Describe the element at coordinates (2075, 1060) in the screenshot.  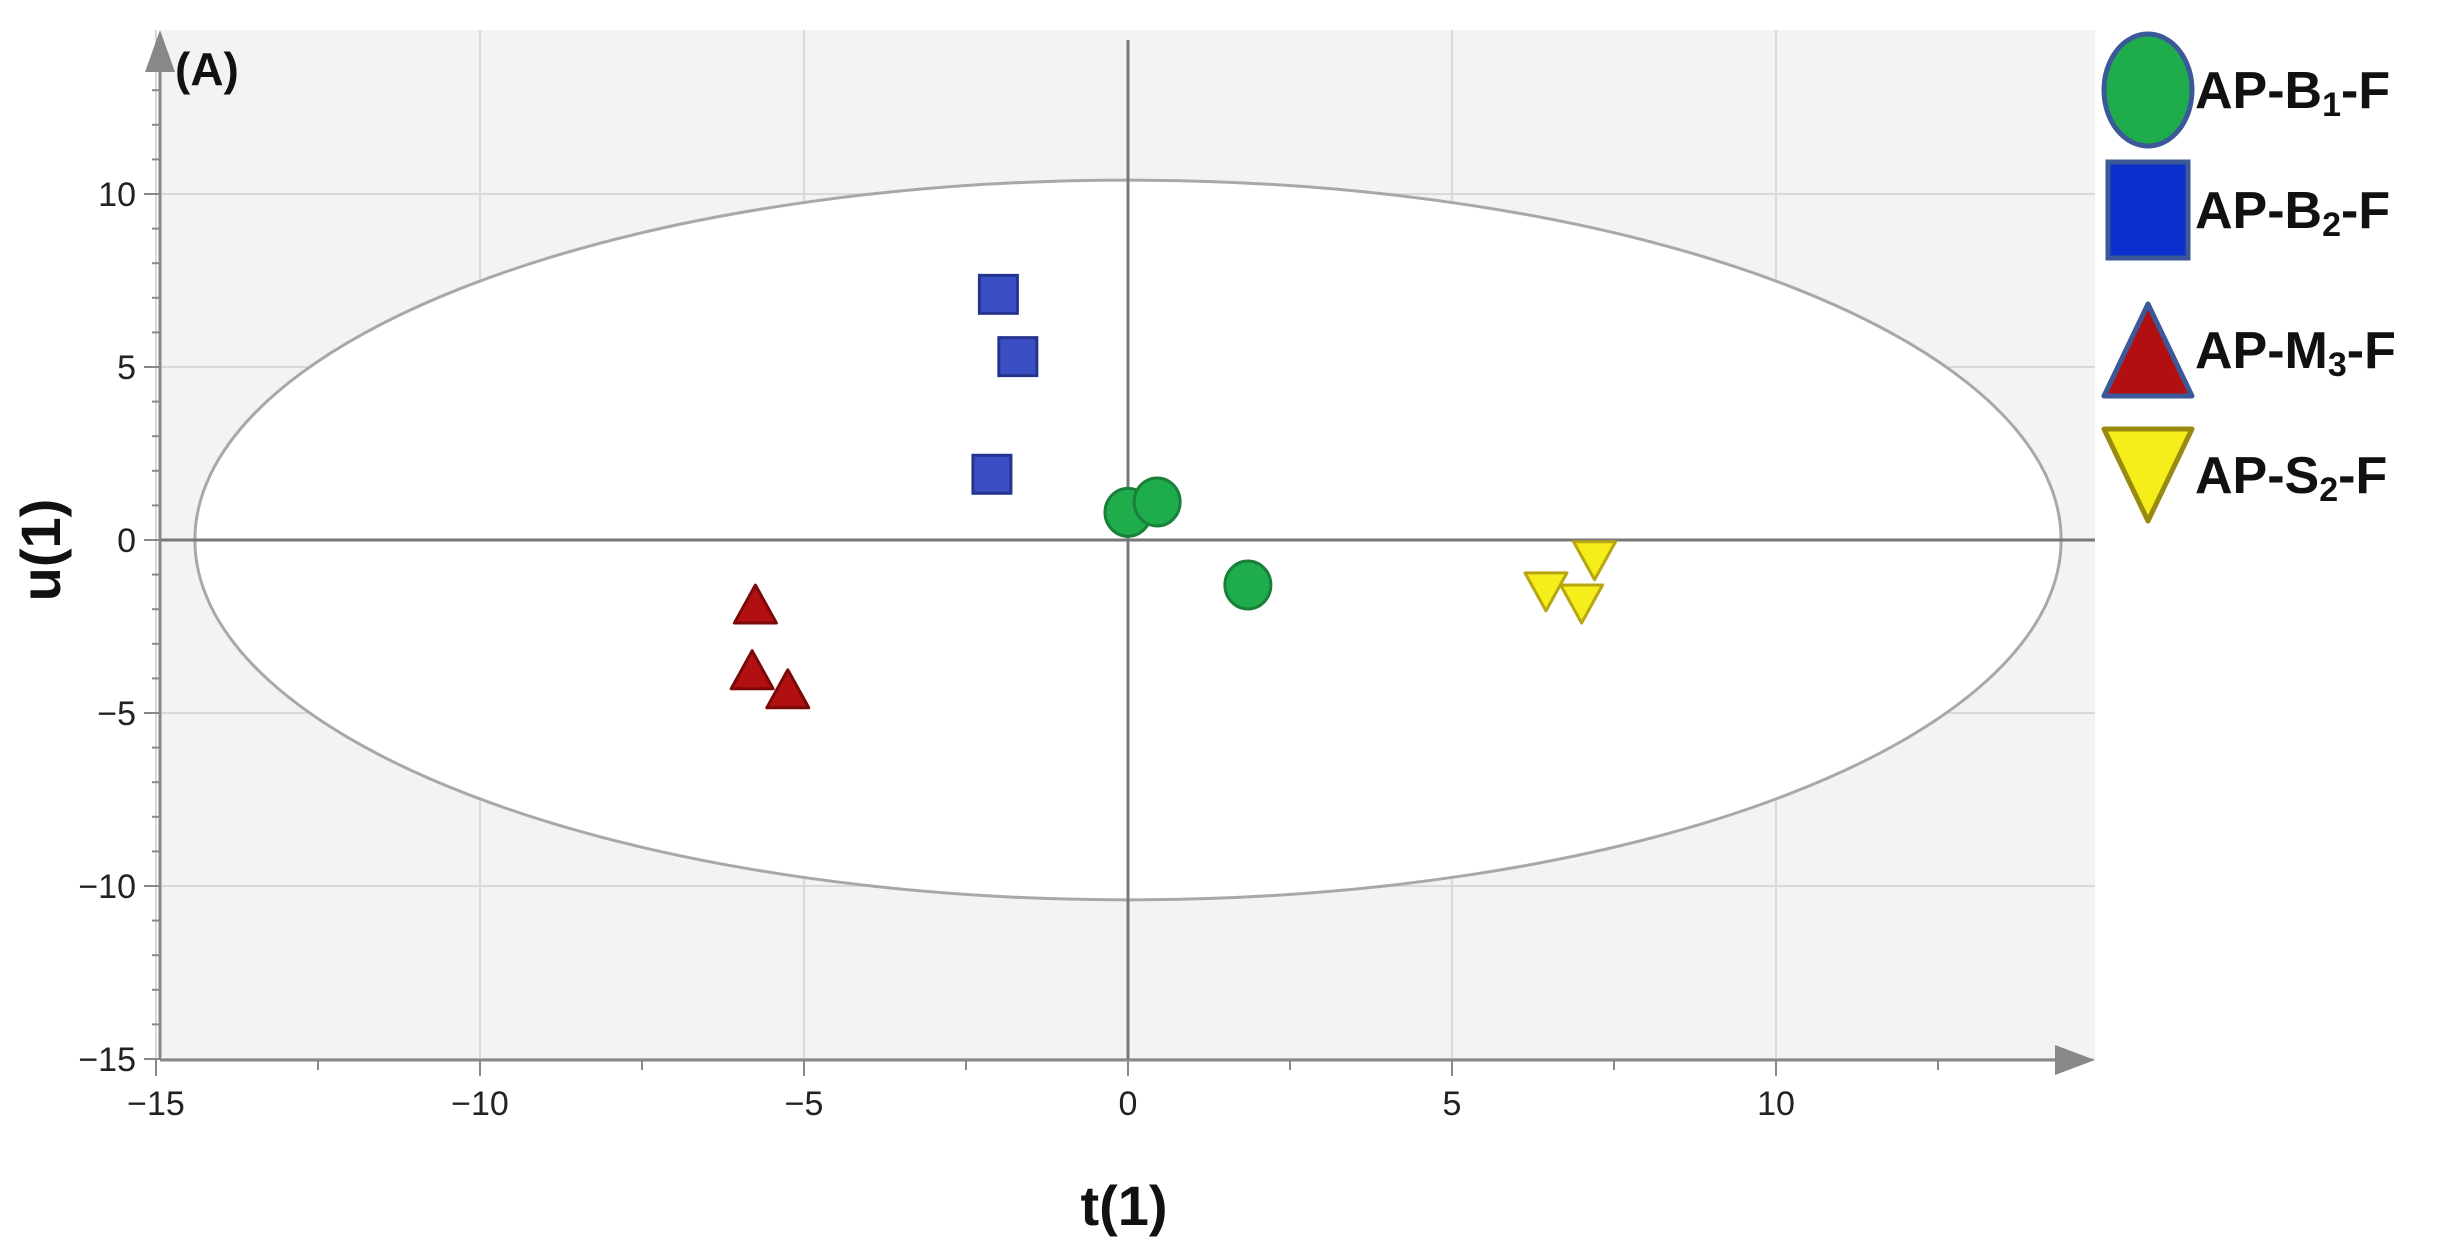
I see `x-axis-arrow` at that location.